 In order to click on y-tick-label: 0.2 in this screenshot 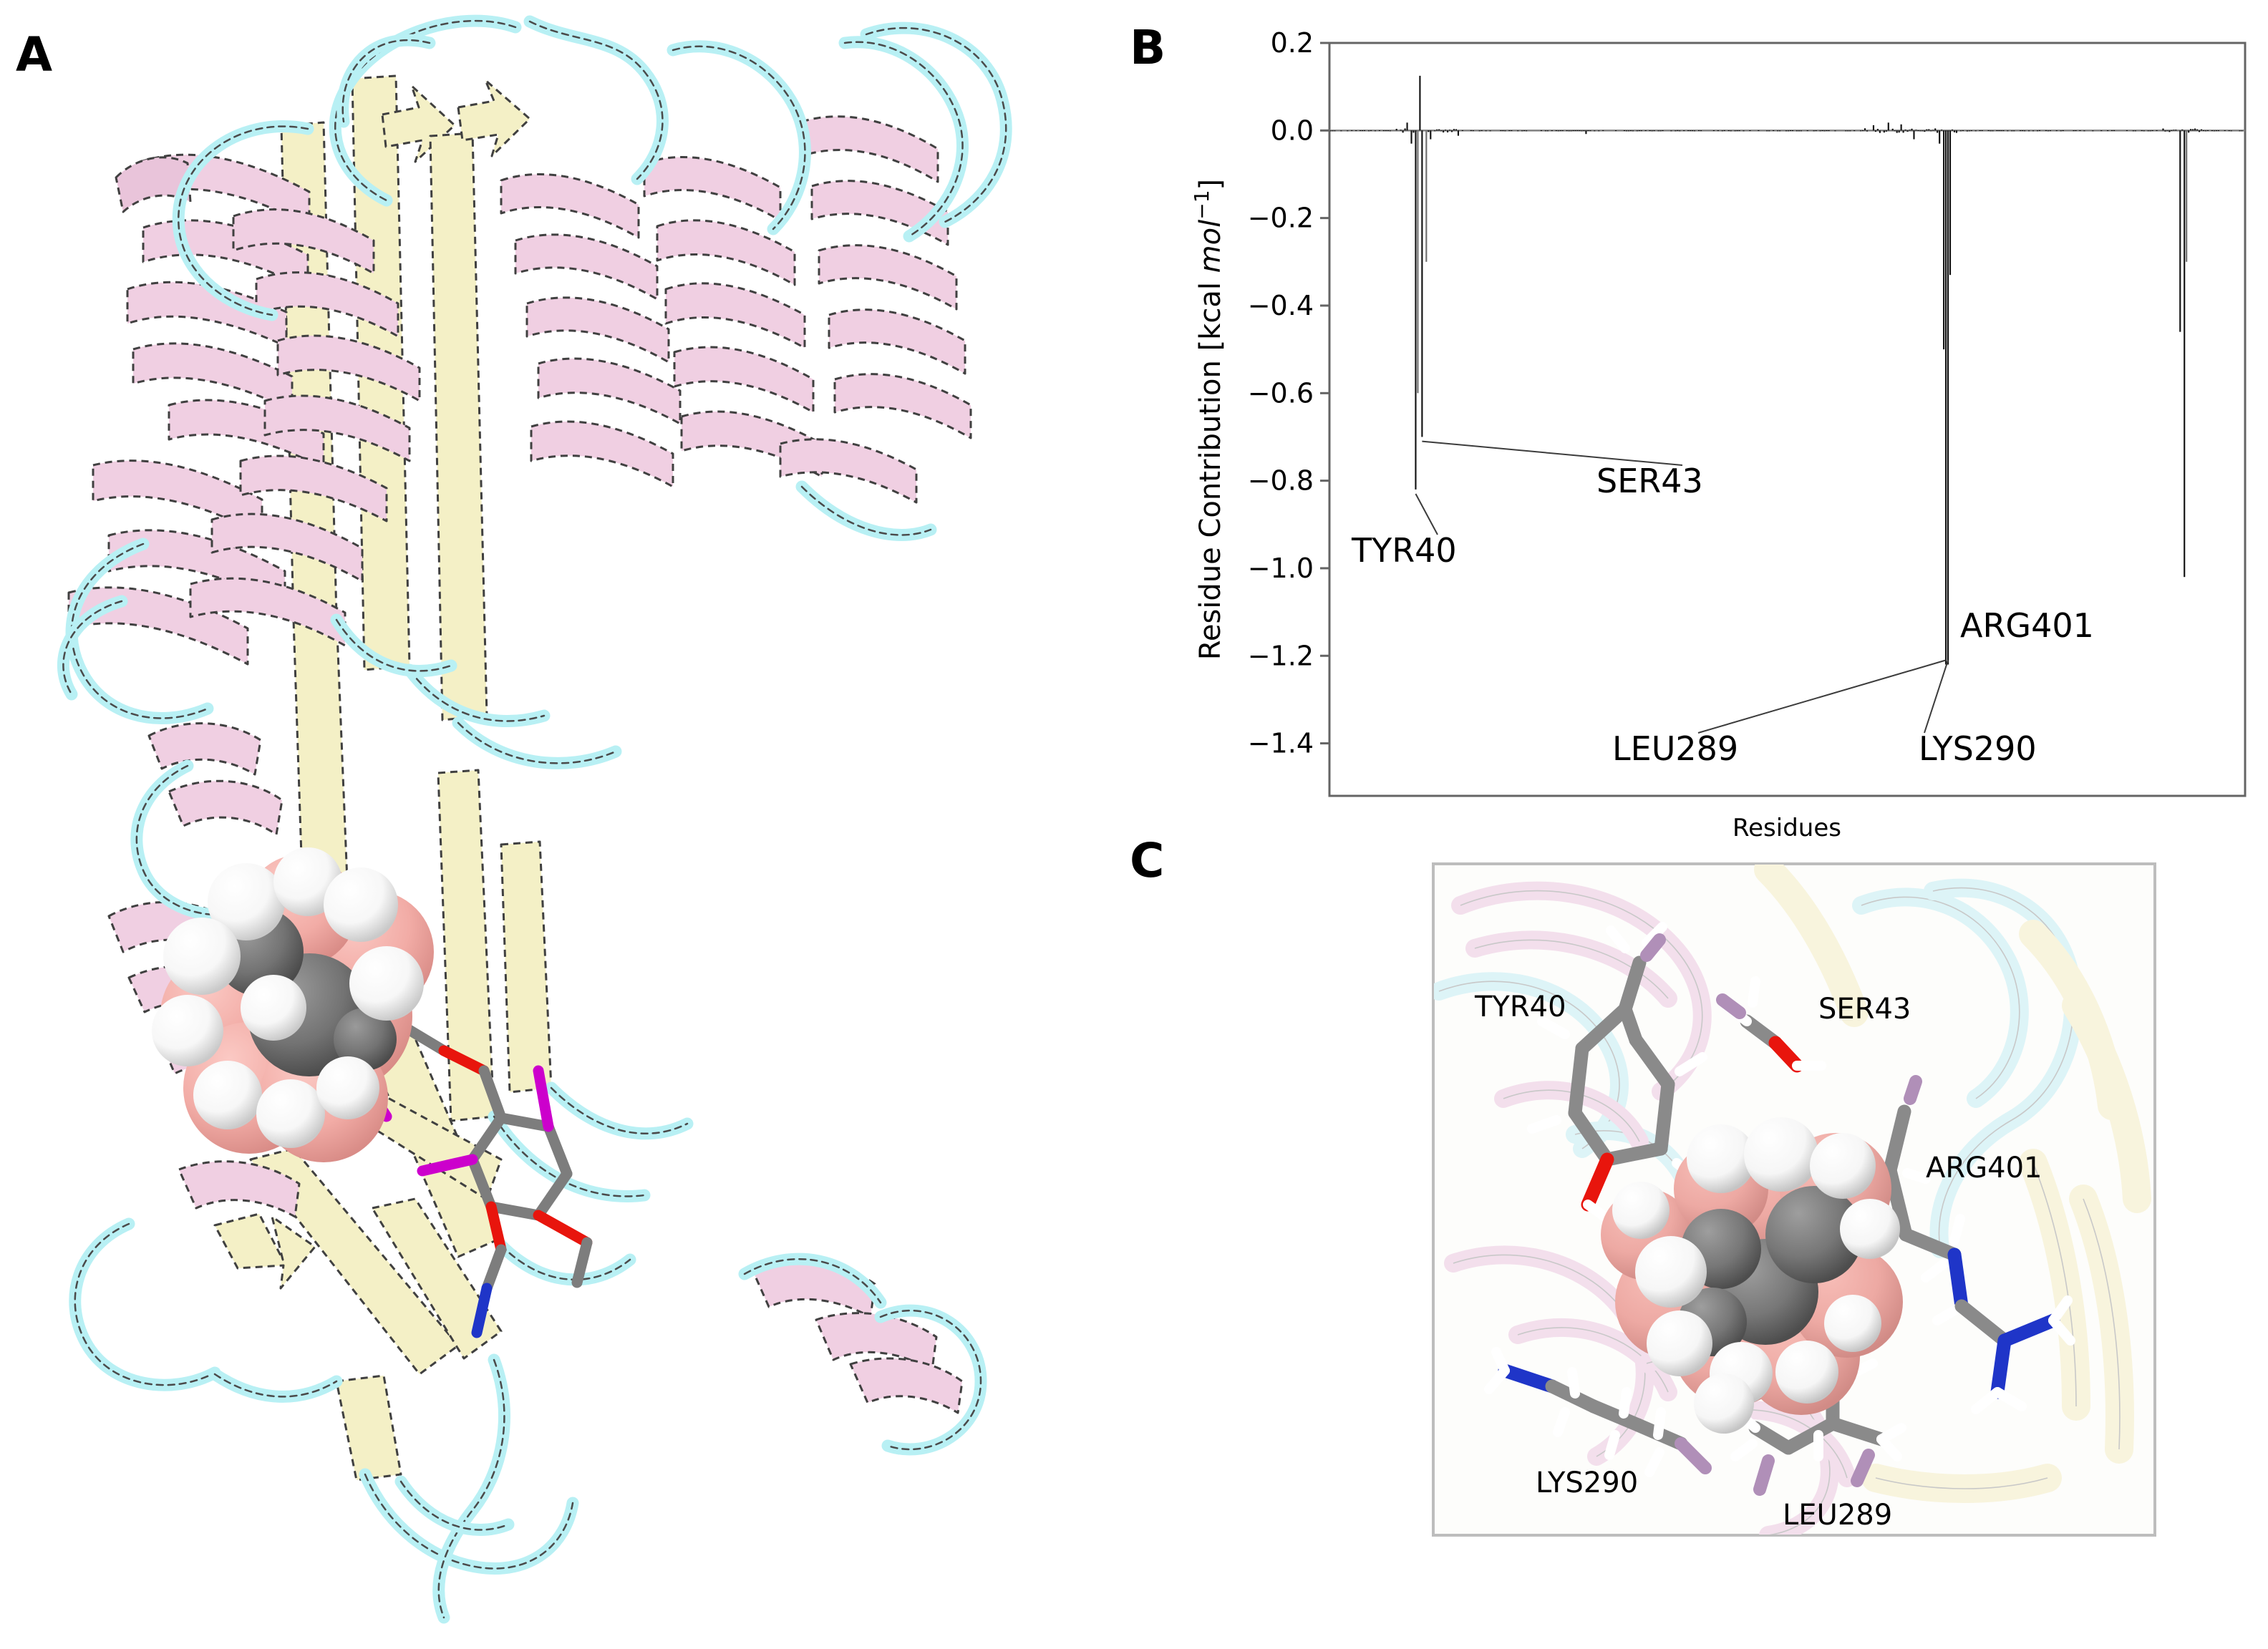, I will do `click(1292, 43)`.